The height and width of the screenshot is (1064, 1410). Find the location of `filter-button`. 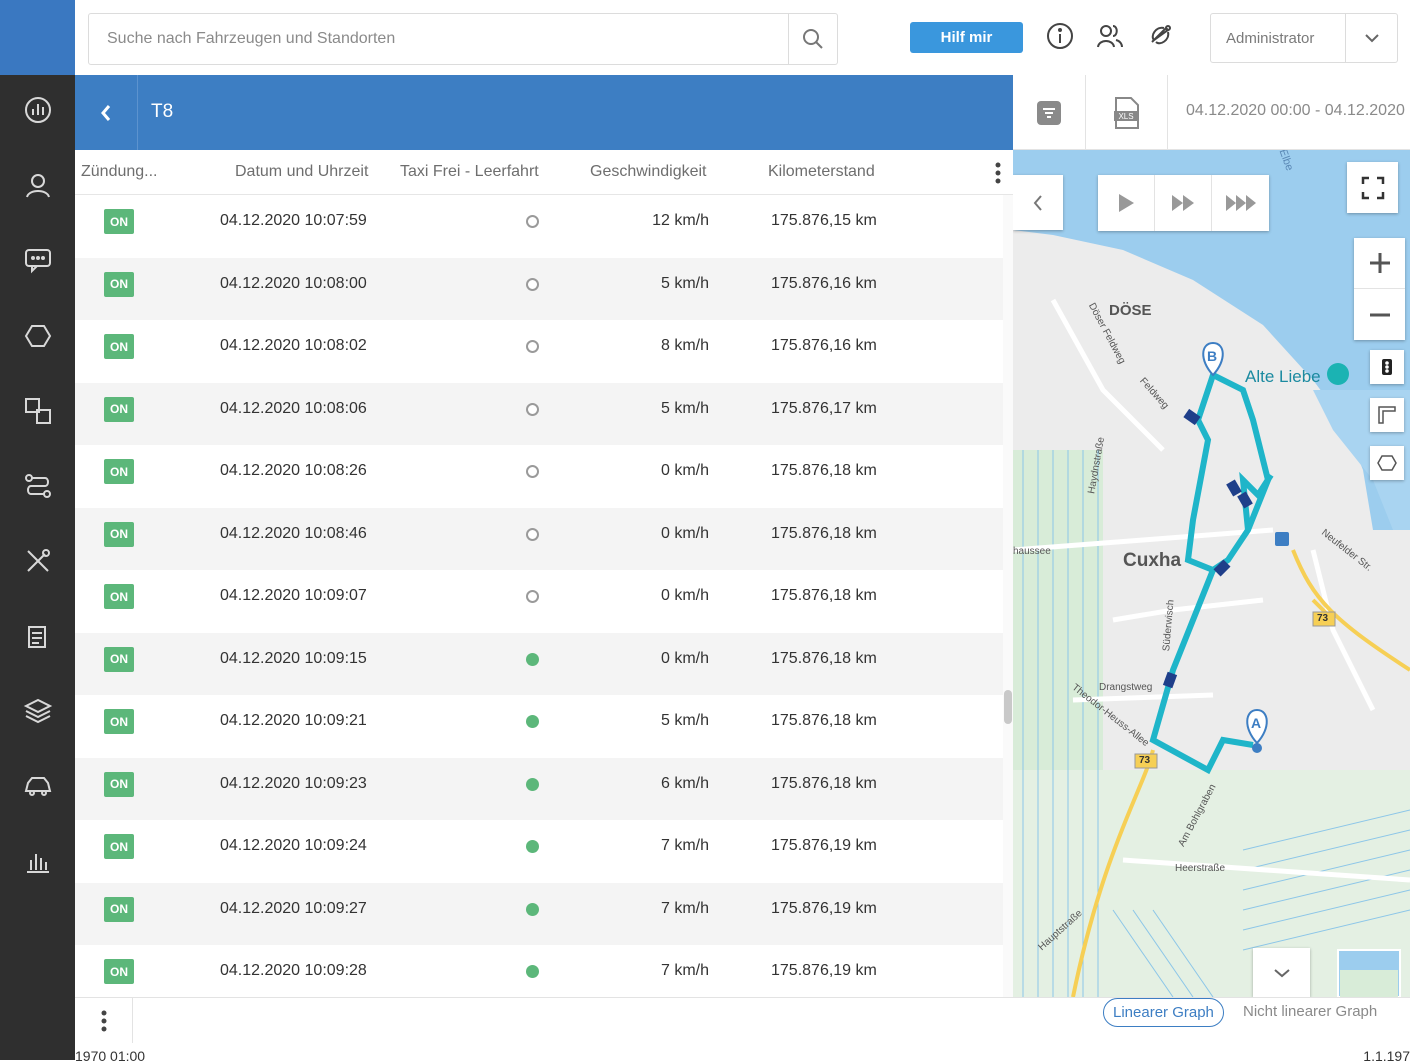

filter-button is located at coordinates (1049, 112).